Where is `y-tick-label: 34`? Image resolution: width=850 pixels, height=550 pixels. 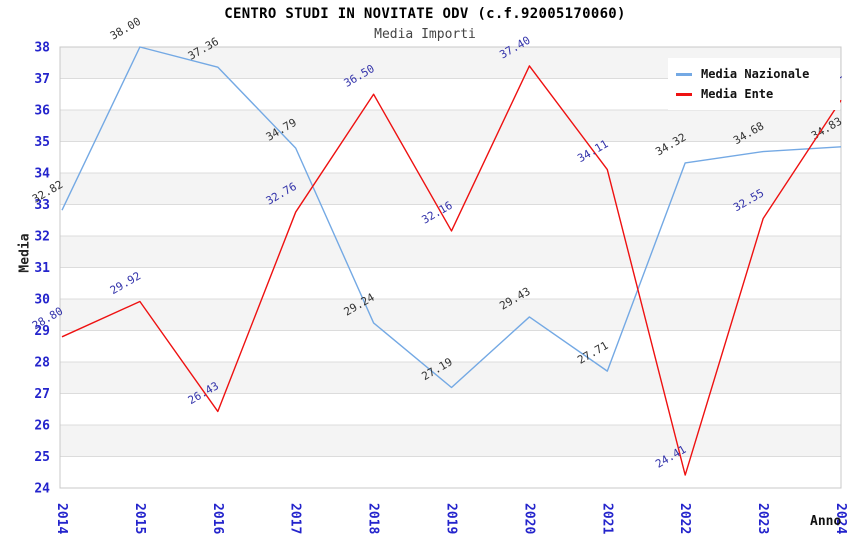 y-tick-label: 34 is located at coordinates (42, 174).